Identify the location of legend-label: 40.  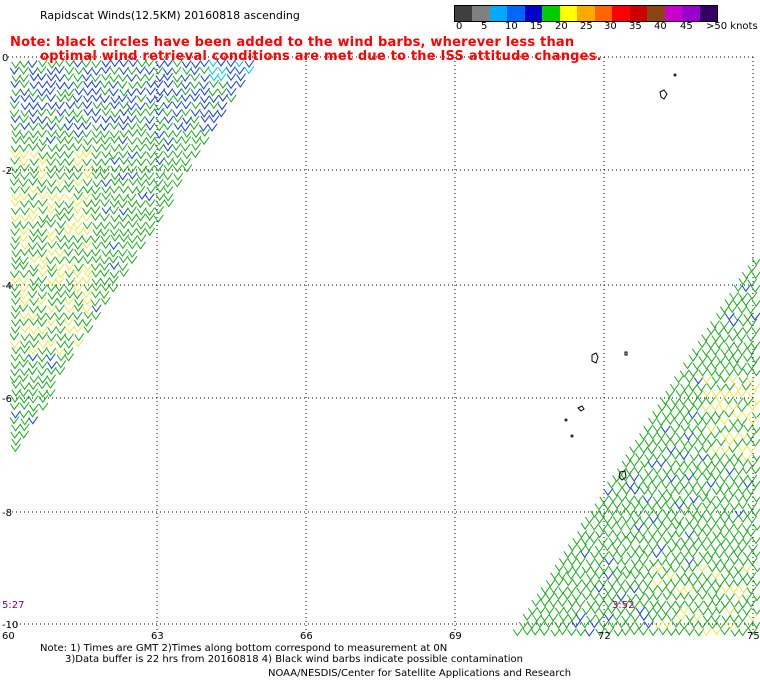
(660, 26).